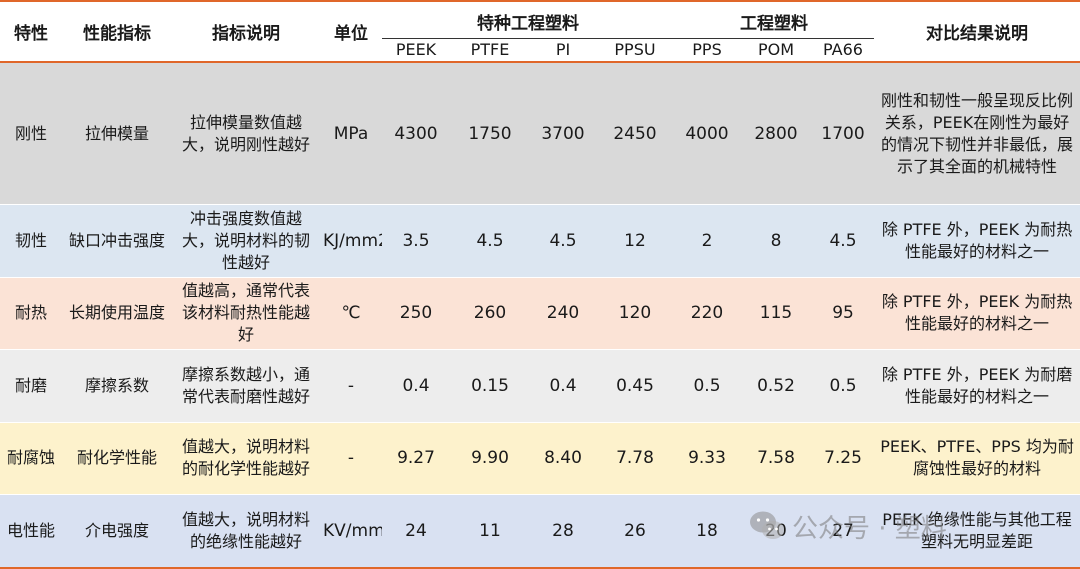 The height and width of the screenshot is (569, 1080). What do you see at coordinates (707, 459) in the screenshot?
I see `cell-value: 9.33` at bounding box center [707, 459].